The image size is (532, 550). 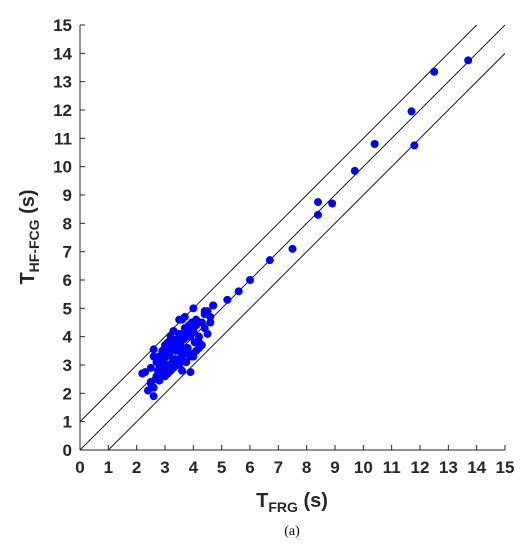 I want to click on x-tick-label: 4, so click(x=194, y=467).